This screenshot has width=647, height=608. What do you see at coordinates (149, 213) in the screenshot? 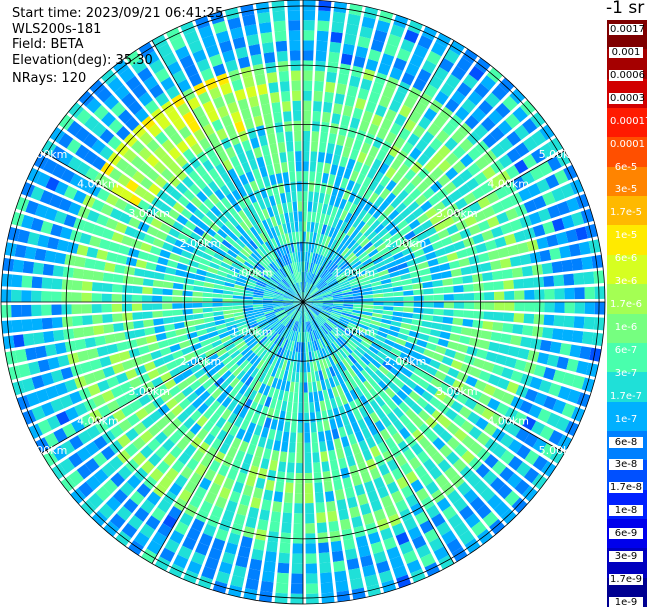
I see `range-ring-label: 3.00km` at bounding box center [149, 213].